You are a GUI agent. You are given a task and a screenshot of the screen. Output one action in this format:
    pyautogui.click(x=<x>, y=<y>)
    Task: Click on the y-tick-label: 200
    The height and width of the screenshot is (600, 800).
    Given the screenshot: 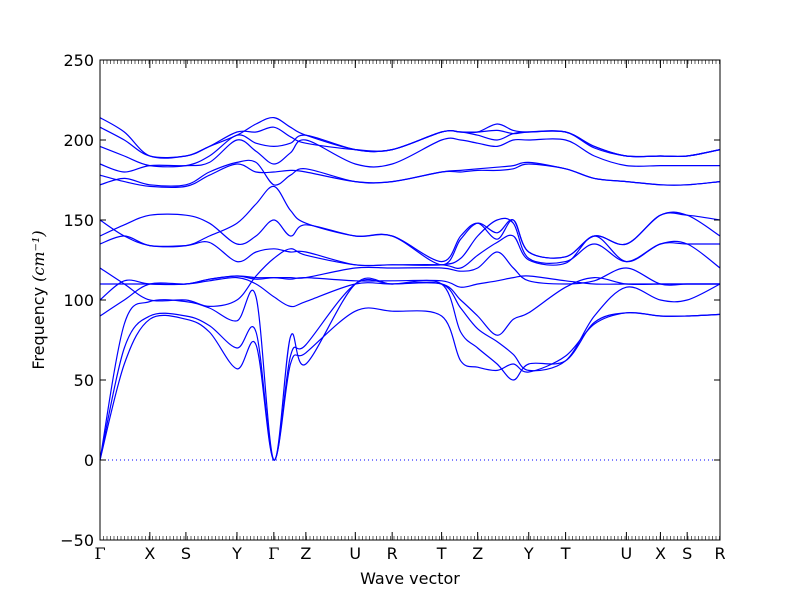 What is the action you would take?
    pyautogui.click(x=78, y=140)
    